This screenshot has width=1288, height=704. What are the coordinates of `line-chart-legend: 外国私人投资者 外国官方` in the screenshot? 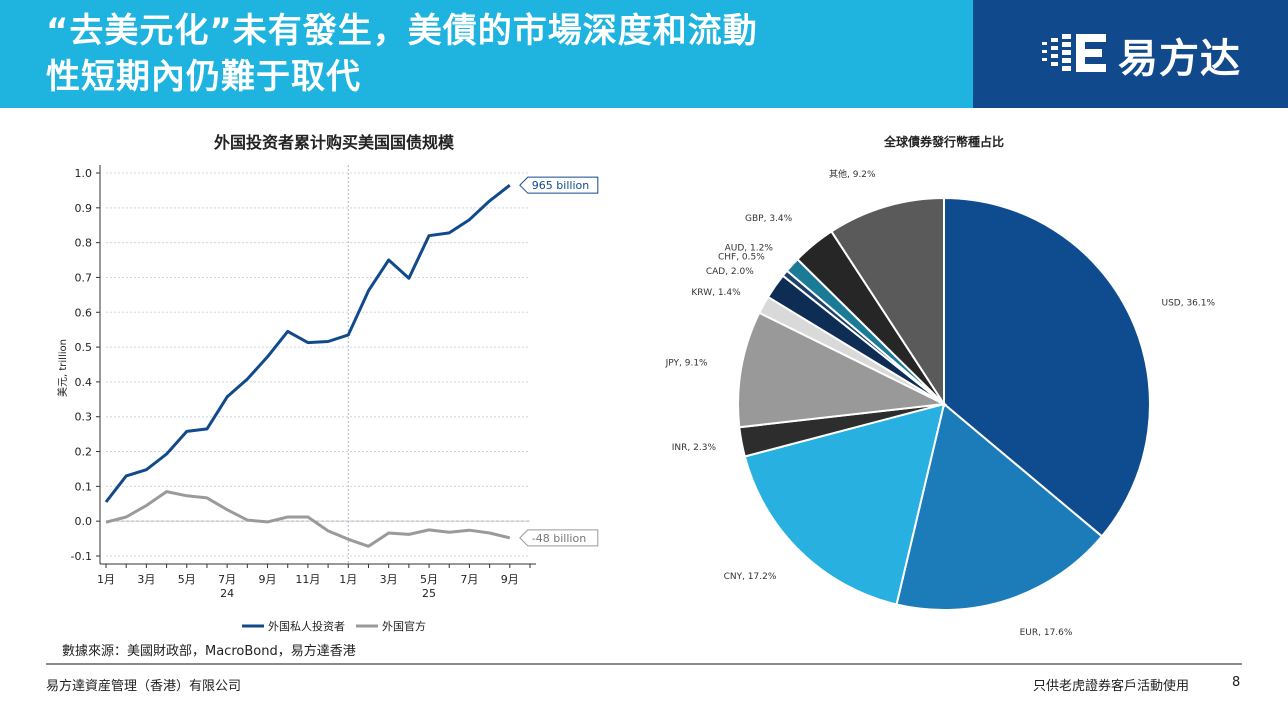 It's located at (334, 626).